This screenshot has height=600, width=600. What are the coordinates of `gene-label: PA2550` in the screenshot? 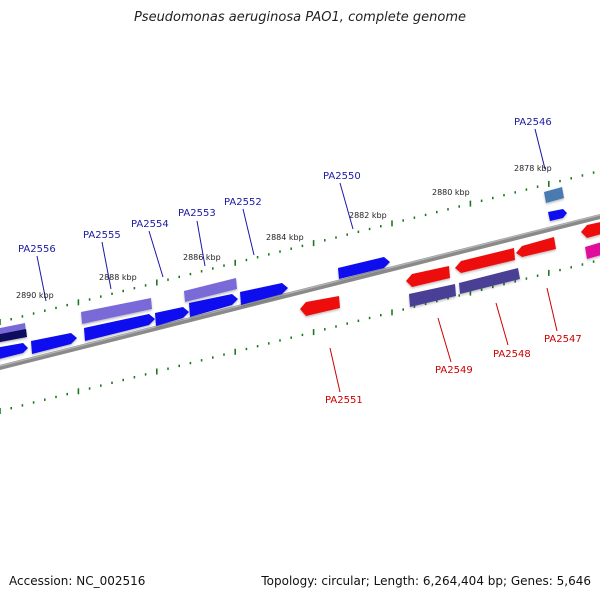 It's located at (342, 176).